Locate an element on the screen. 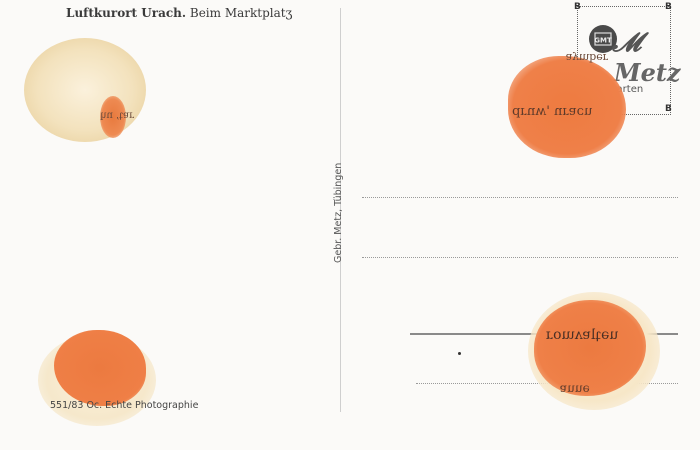  brand-script: Metz is located at coordinates (647, 72).